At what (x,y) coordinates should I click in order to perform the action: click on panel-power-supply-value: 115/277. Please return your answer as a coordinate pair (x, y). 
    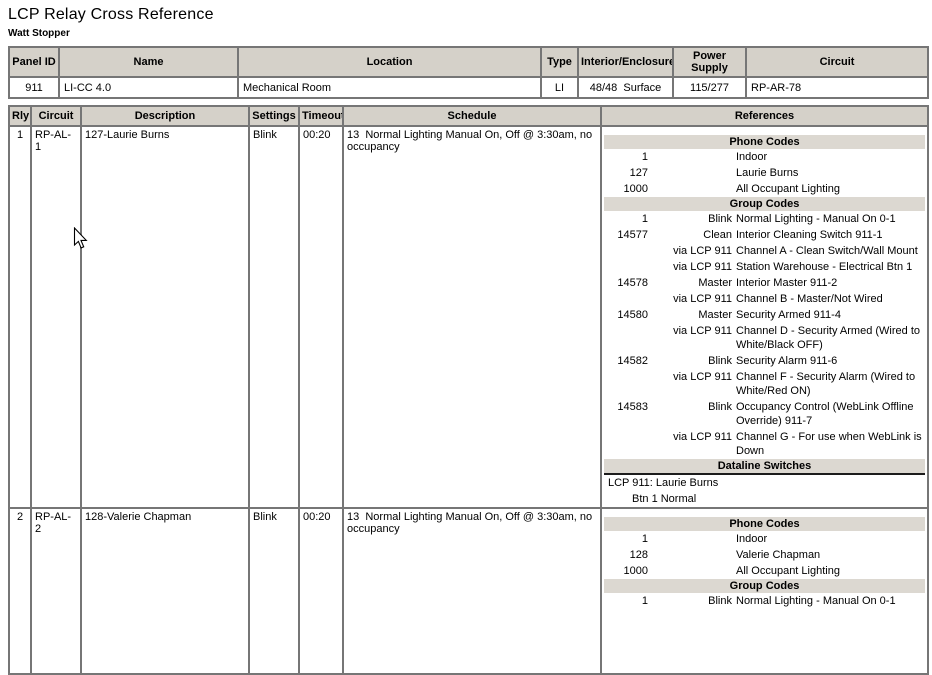
    Looking at the image, I should click on (709, 87).